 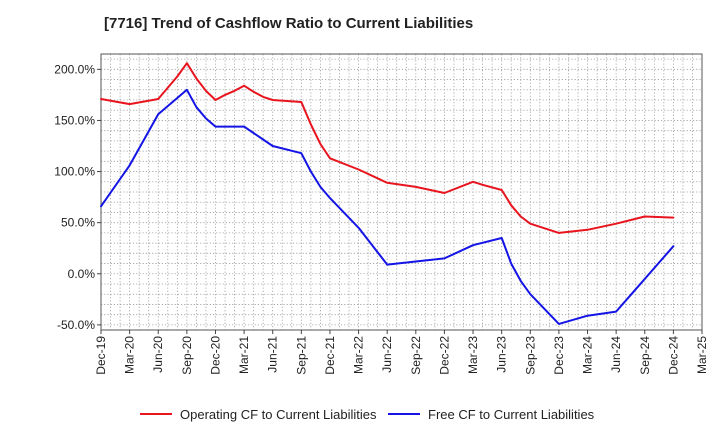 What do you see at coordinates (76, 325) in the screenshot?
I see `y-tick-label: -50.0%` at bounding box center [76, 325].